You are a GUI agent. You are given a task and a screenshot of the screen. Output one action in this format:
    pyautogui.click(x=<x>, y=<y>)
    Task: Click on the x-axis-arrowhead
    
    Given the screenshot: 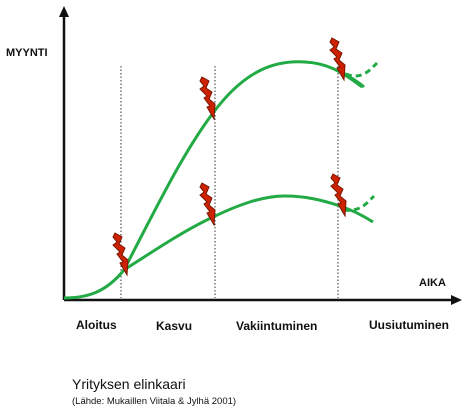 What is the action you would take?
    pyautogui.click(x=456, y=300)
    